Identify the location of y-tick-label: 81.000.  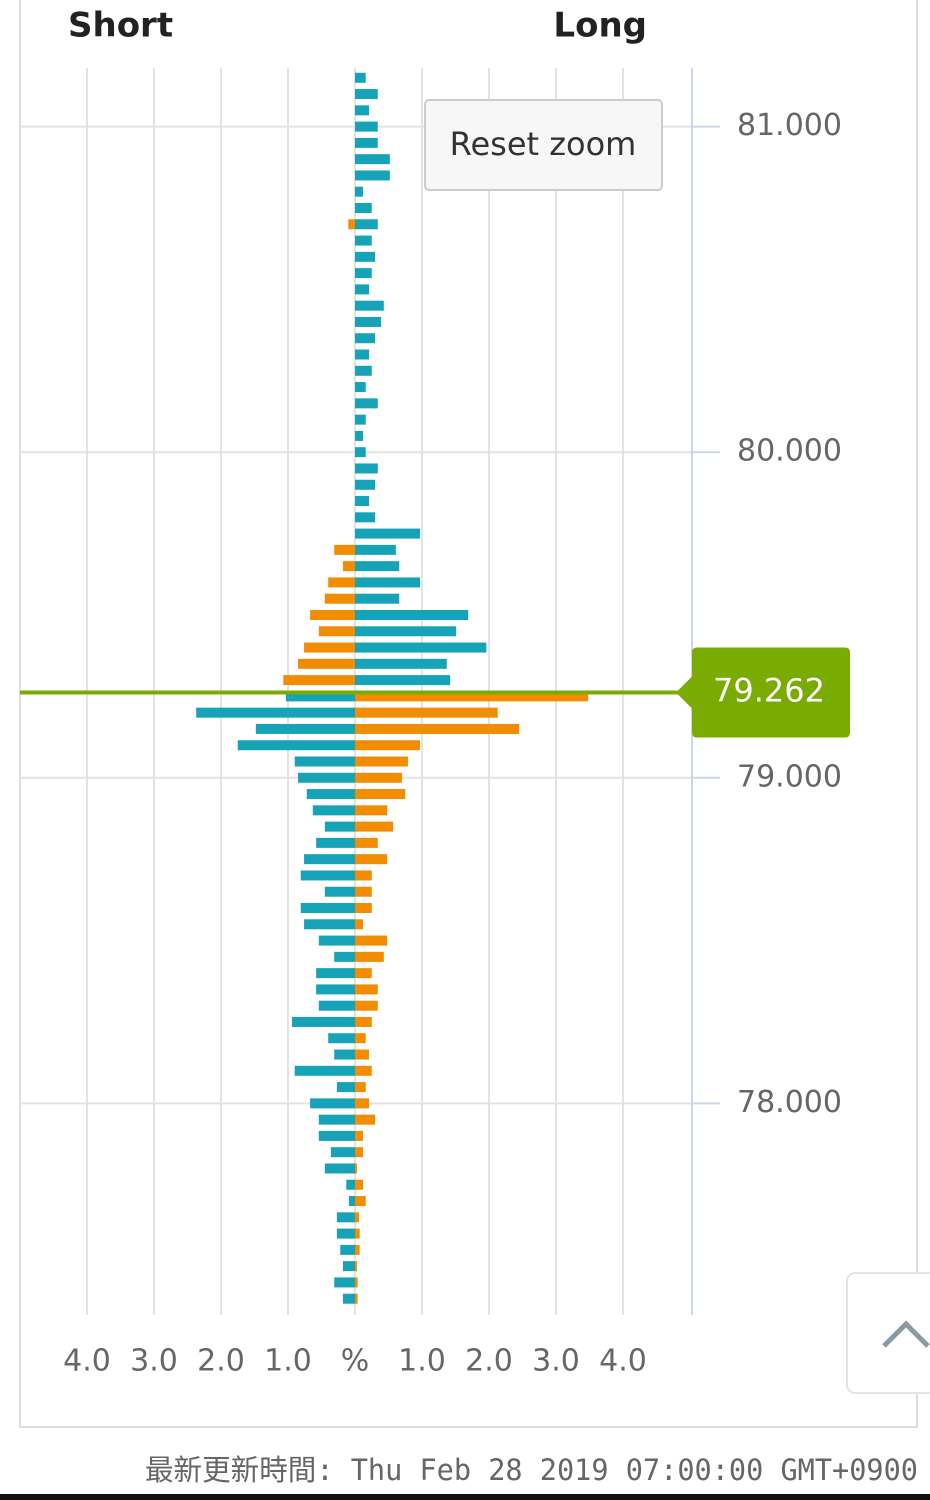
(789, 125).